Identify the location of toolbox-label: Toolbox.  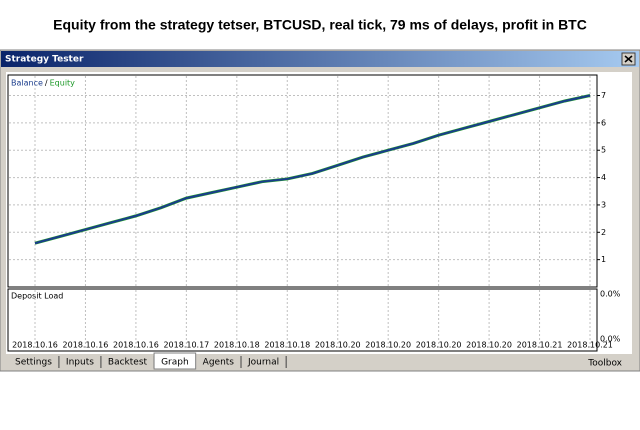
(604, 364).